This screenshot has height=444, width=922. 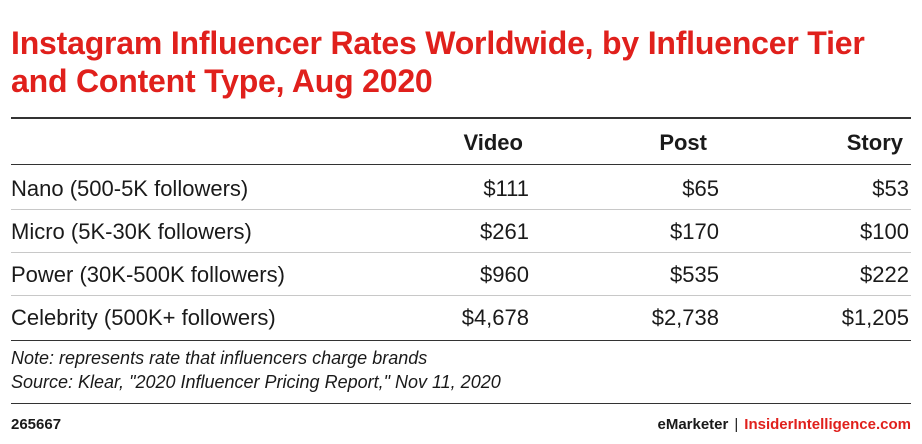 What do you see at coordinates (693, 424) in the screenshot?
I see `brand-emarketer: eMarketer` at bounding box center [693, 424].